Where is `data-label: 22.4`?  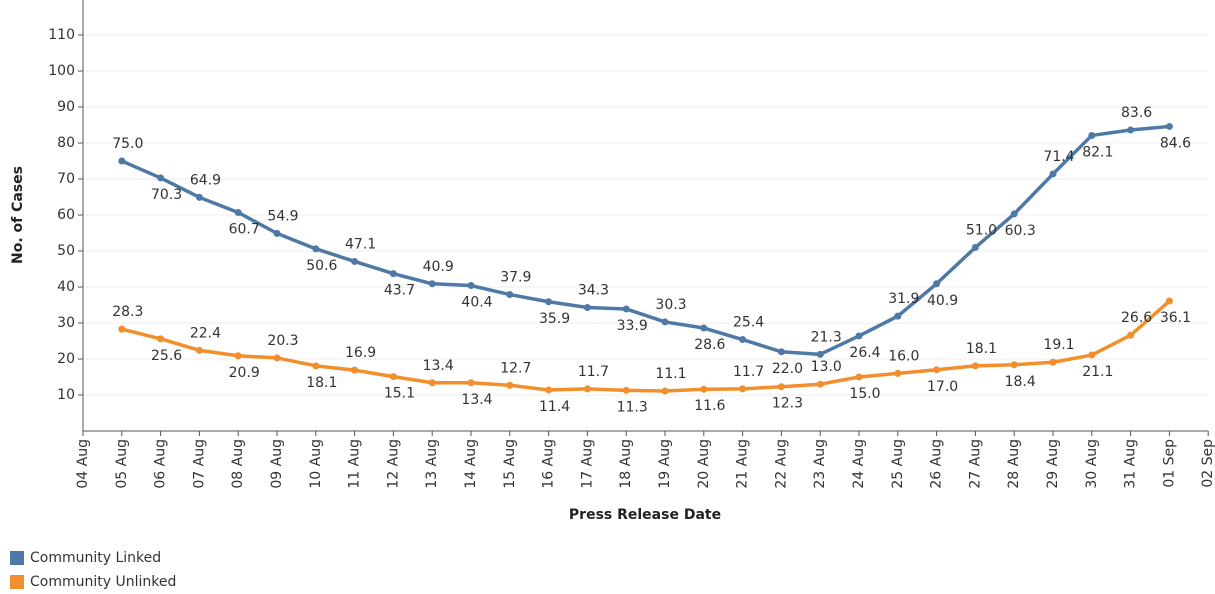
data-label: 22.4 is located at coordinates (205, 333).